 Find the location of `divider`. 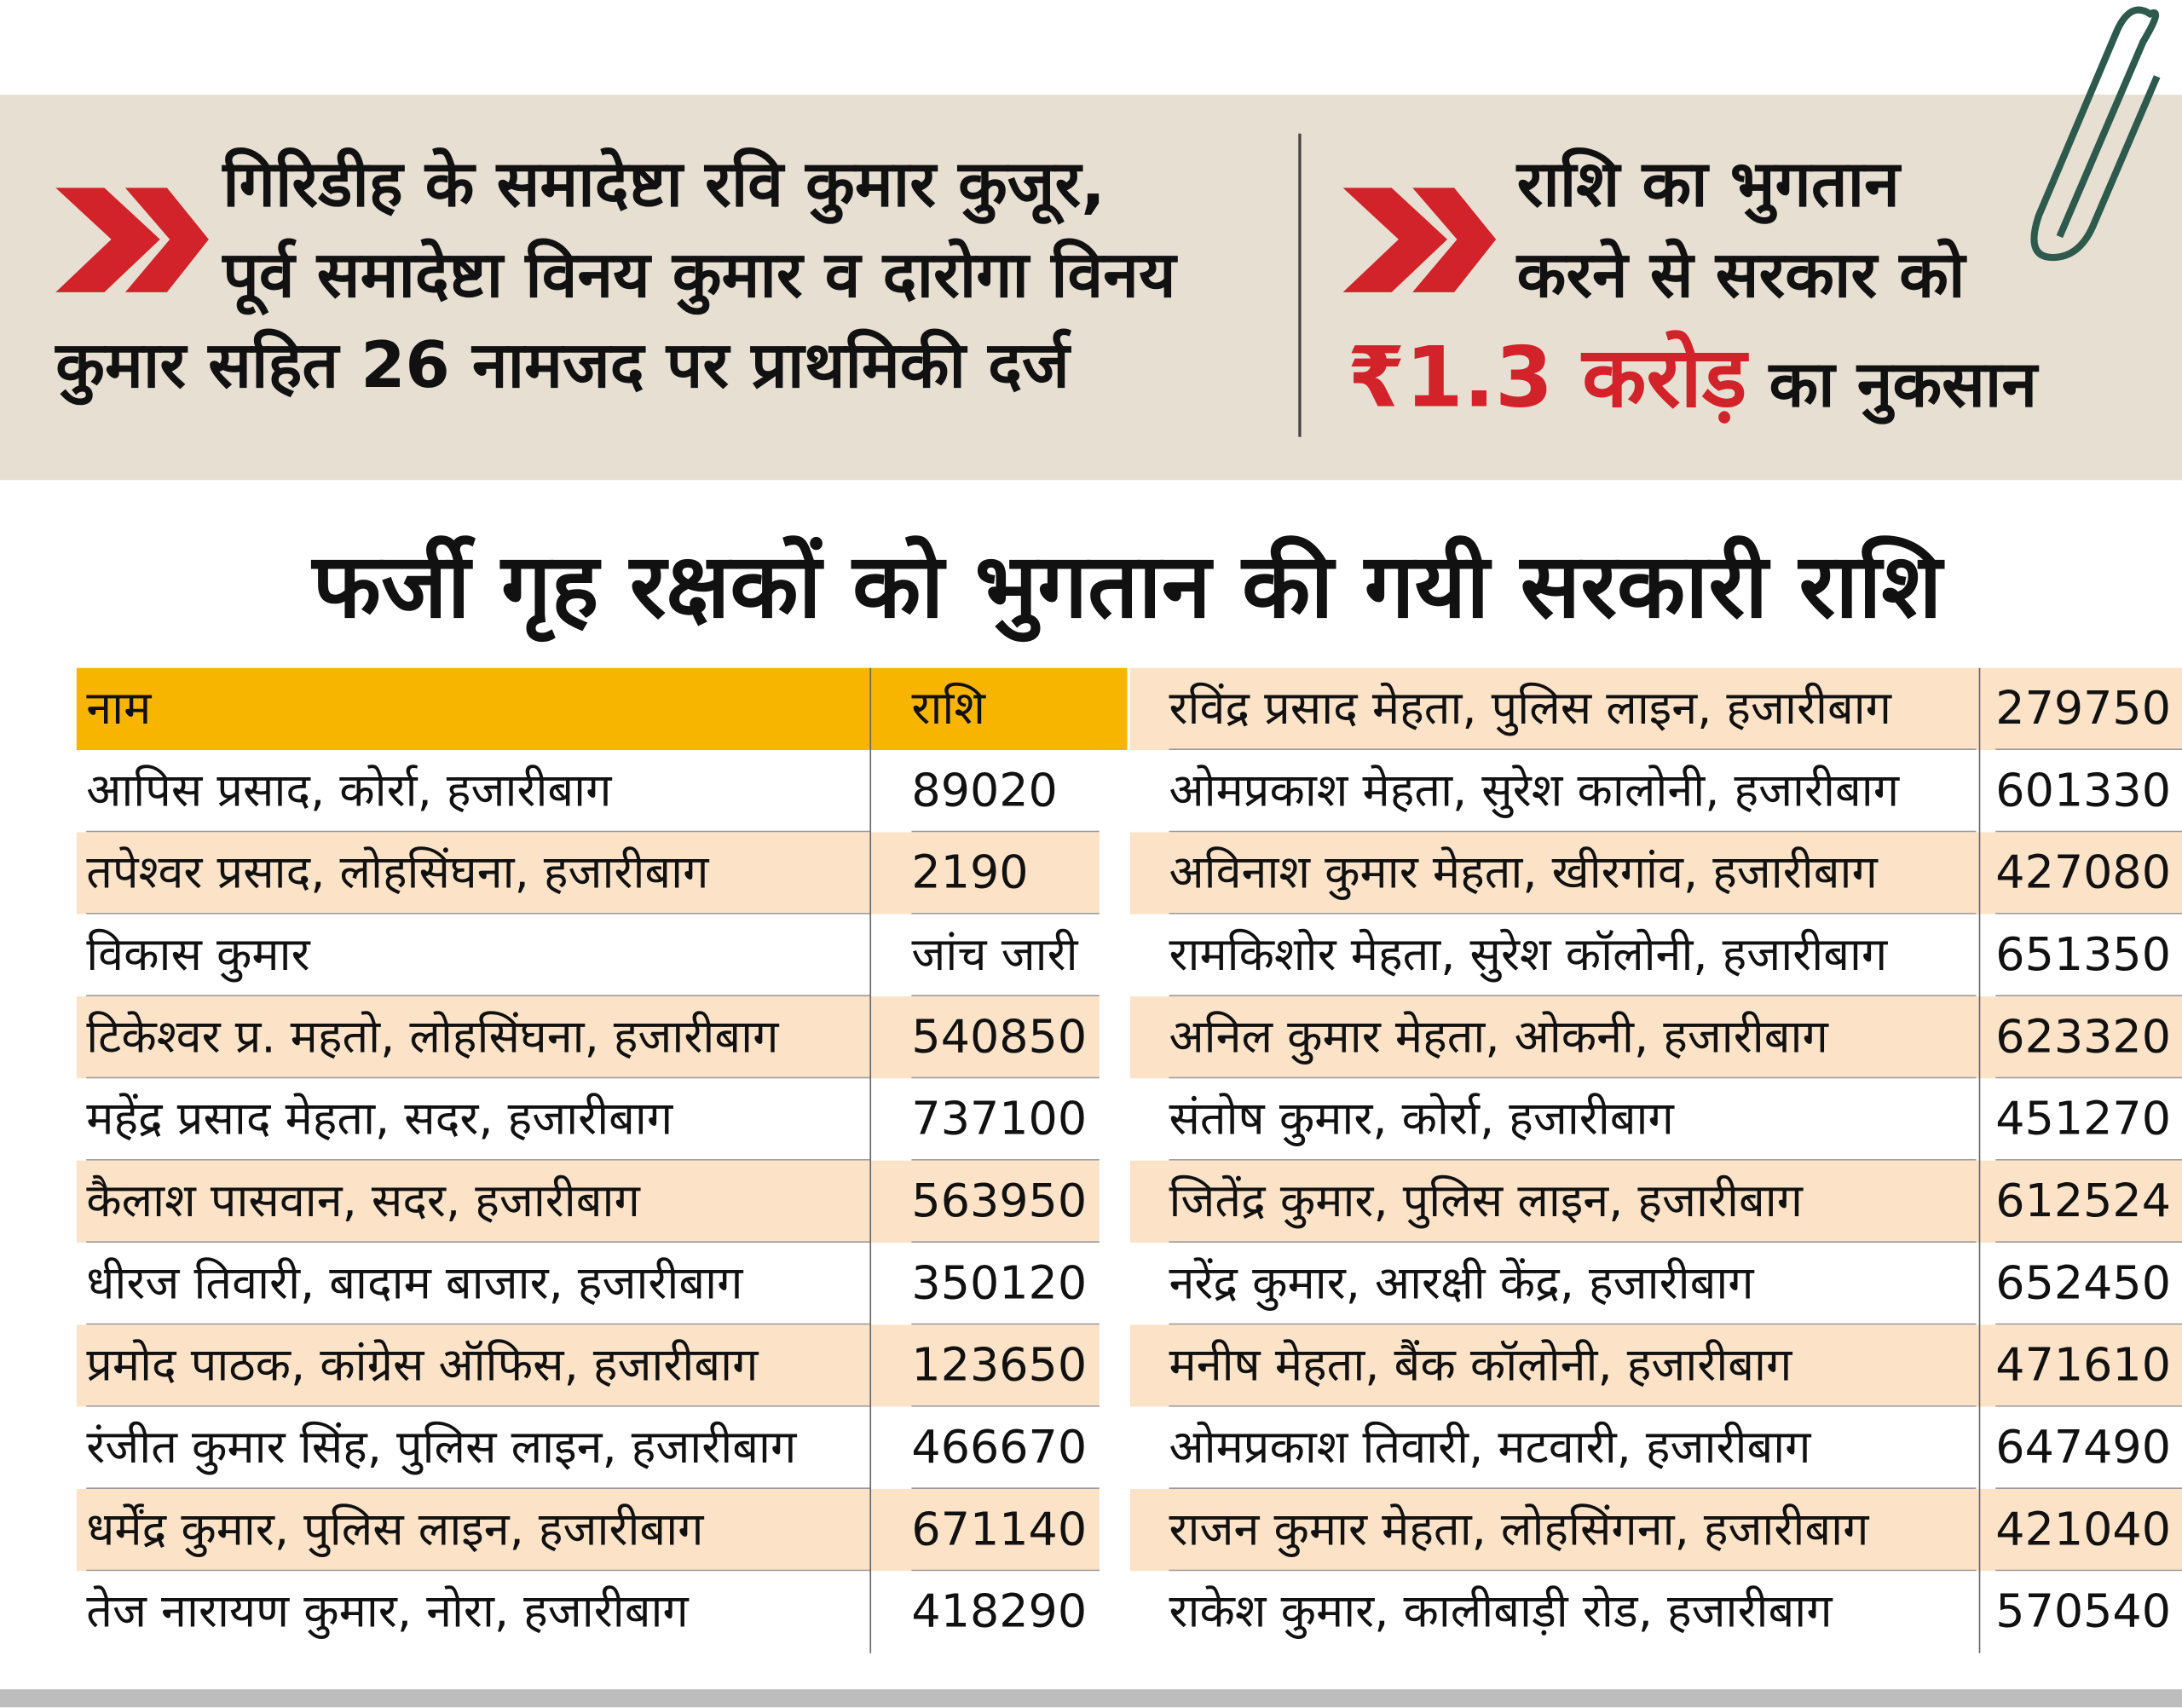

divider is located at coordinates (1300, 285).